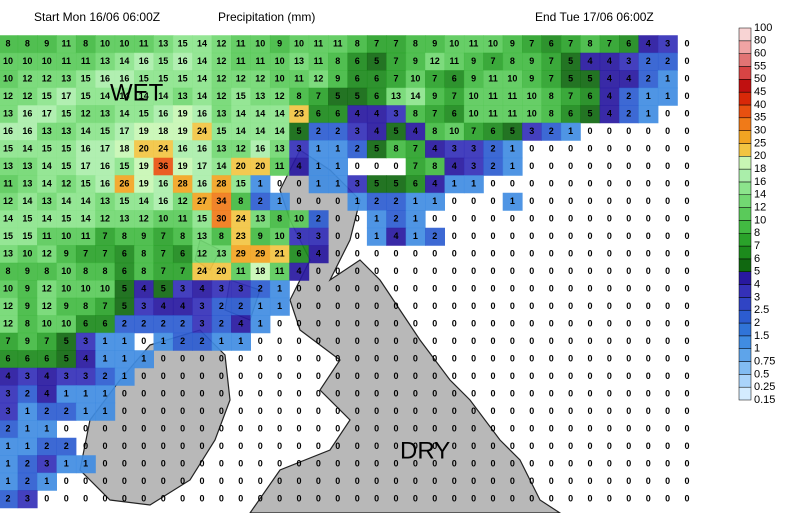 The width and height of the screenshot is (802, 518). I want to click on legend-label: 0.25, so click(764, 387).